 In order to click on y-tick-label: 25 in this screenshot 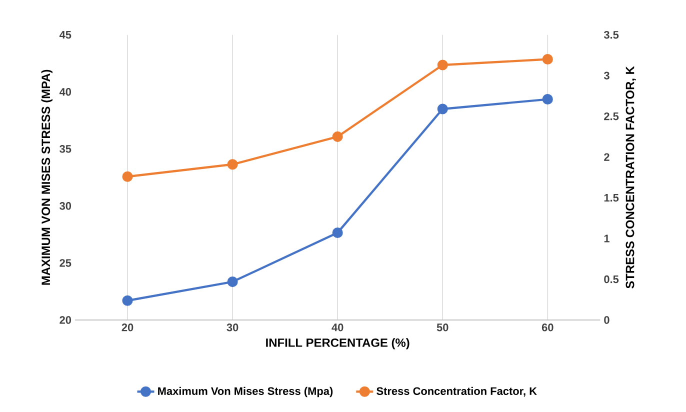, I will do `click(66, 263)`.